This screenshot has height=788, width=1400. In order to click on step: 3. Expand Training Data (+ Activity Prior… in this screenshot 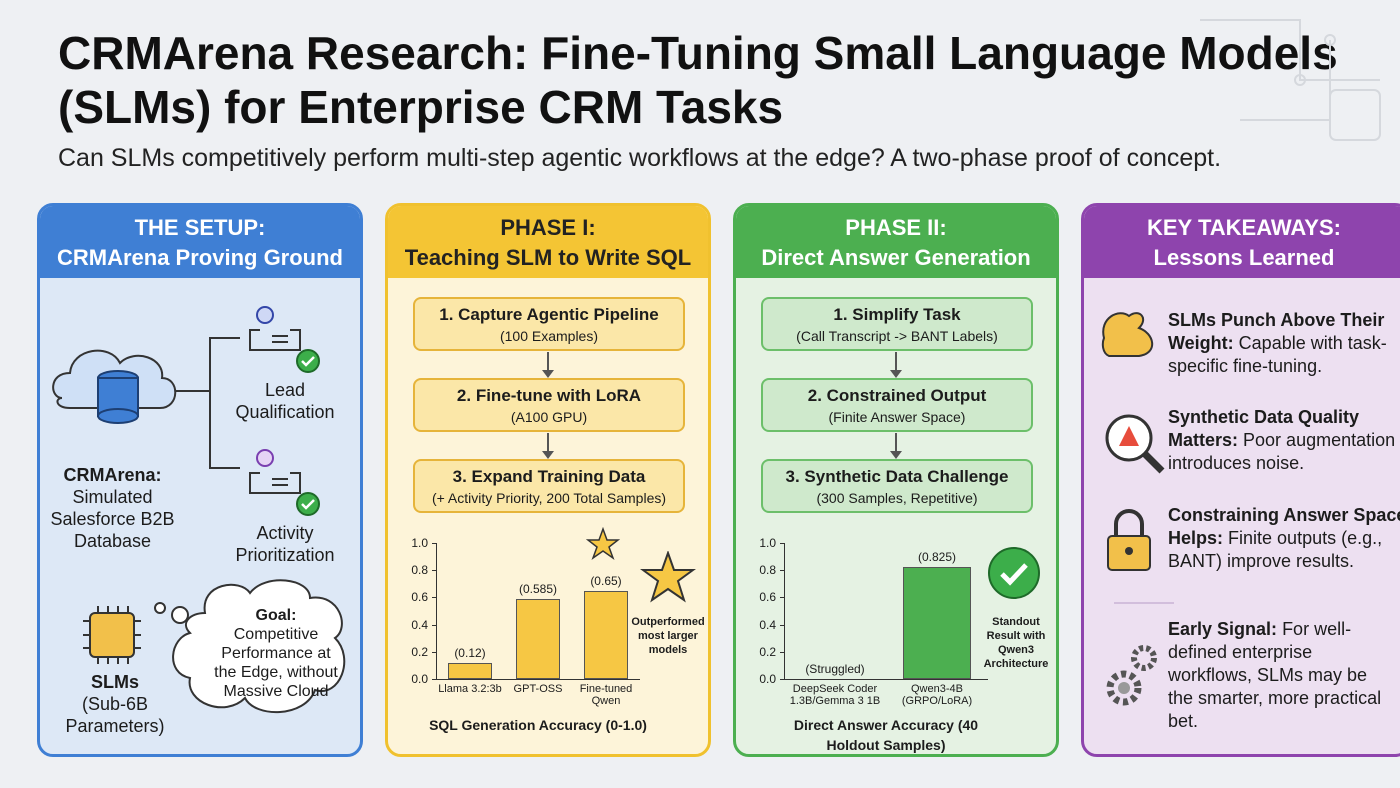, I will do `click(549, 486)`.